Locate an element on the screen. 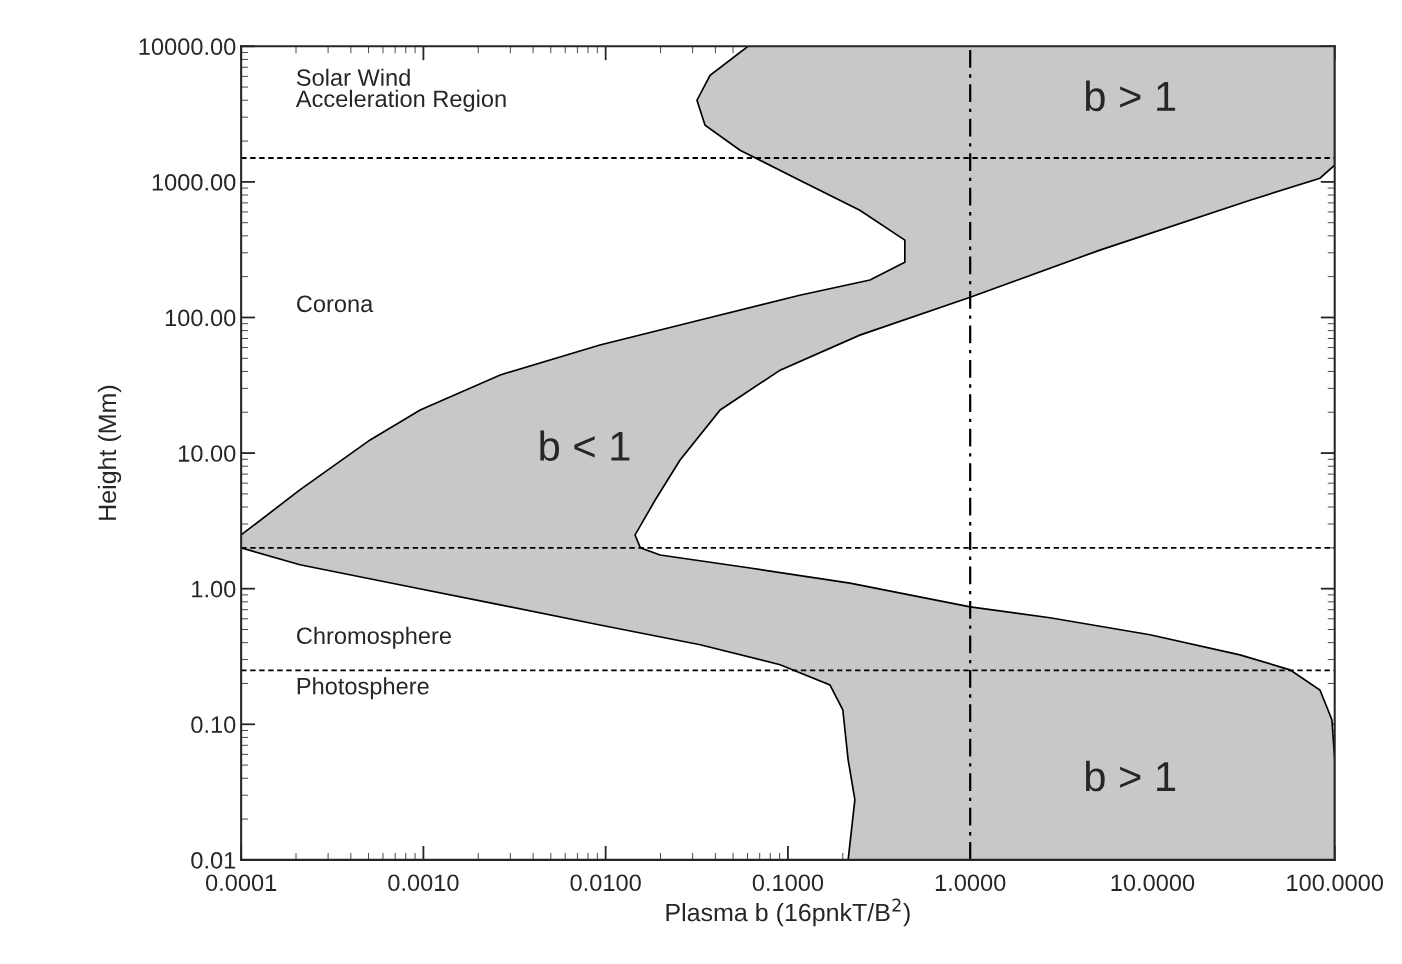  annotation: b < 1 is located at coordinates (585, 446).